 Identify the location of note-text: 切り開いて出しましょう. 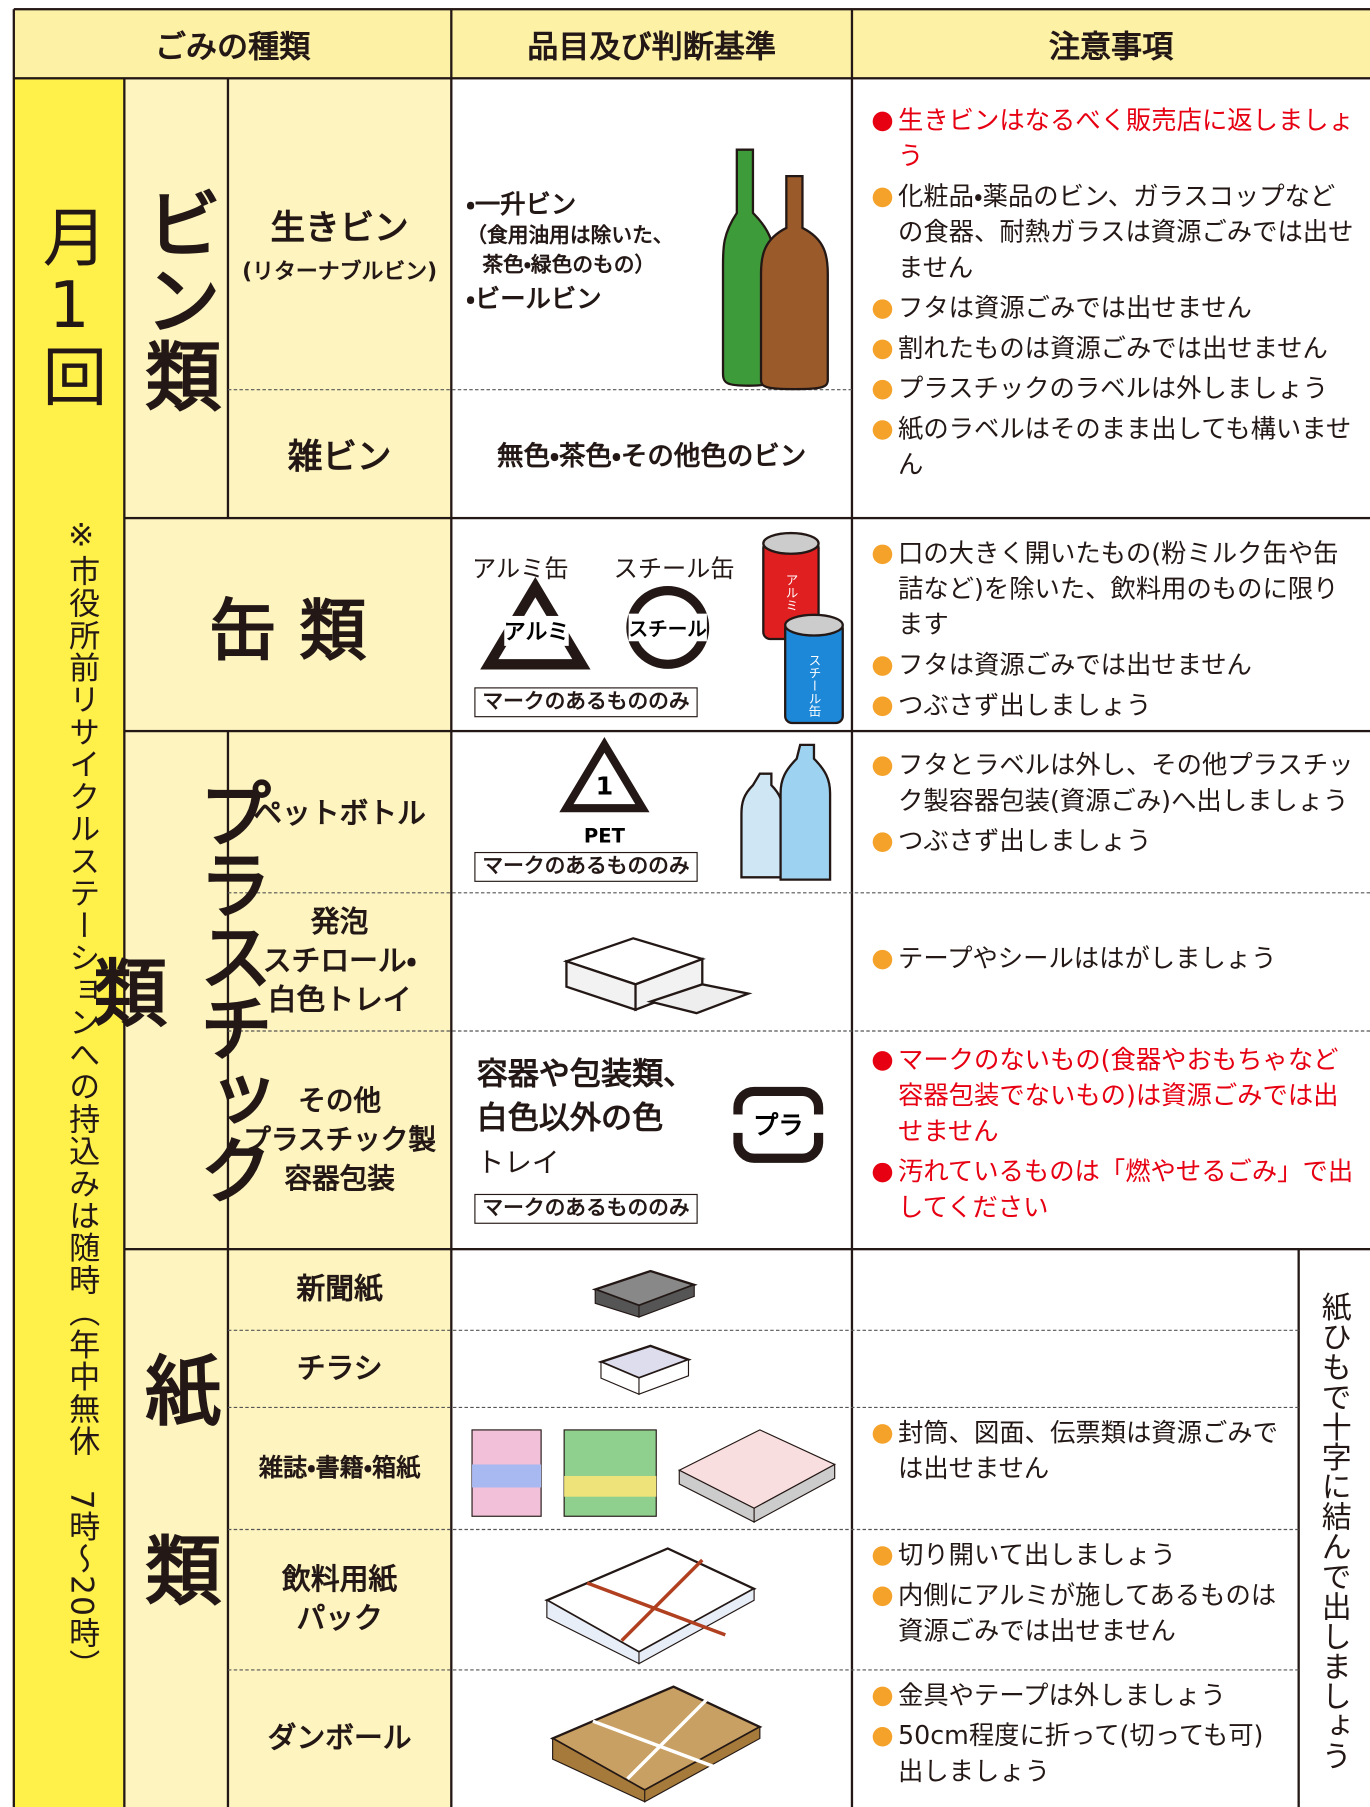
(1037, 1556).